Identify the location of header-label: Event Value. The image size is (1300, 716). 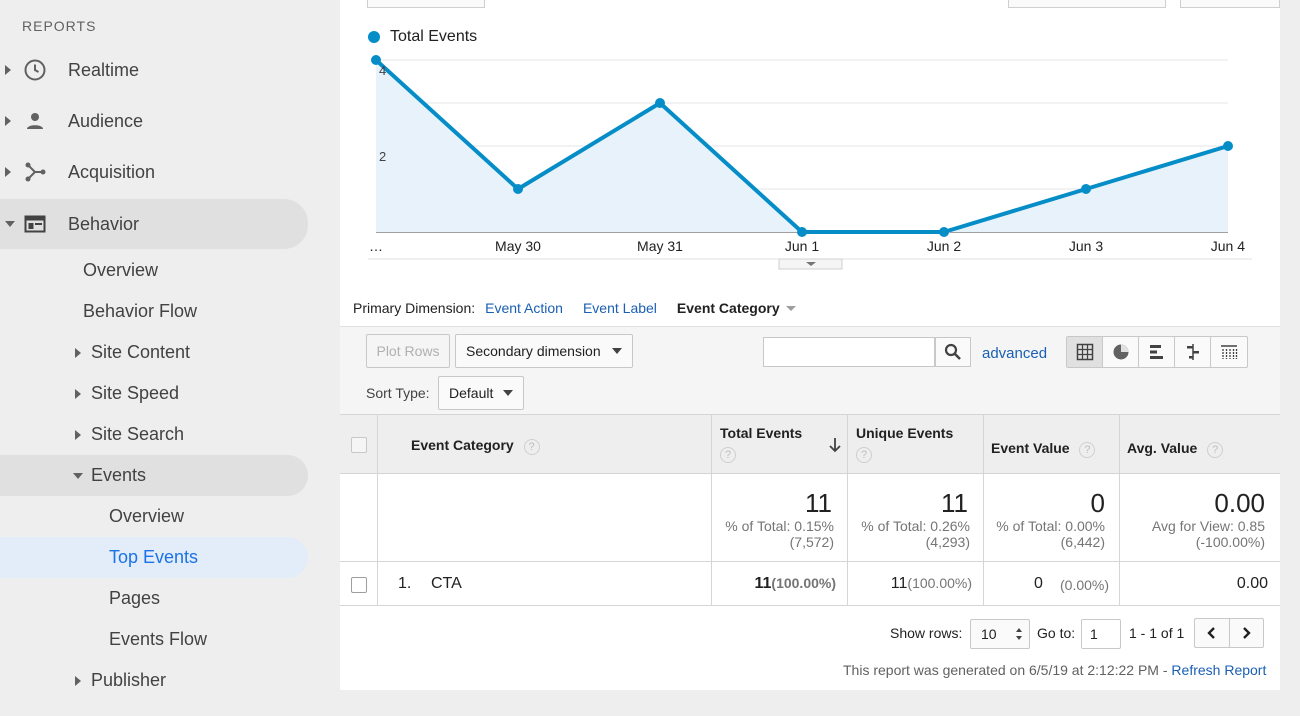
(1030, 448).